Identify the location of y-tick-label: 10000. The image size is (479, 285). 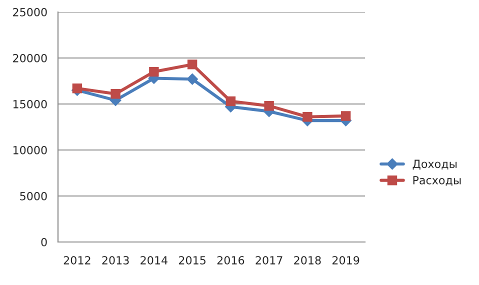
(30, 150).